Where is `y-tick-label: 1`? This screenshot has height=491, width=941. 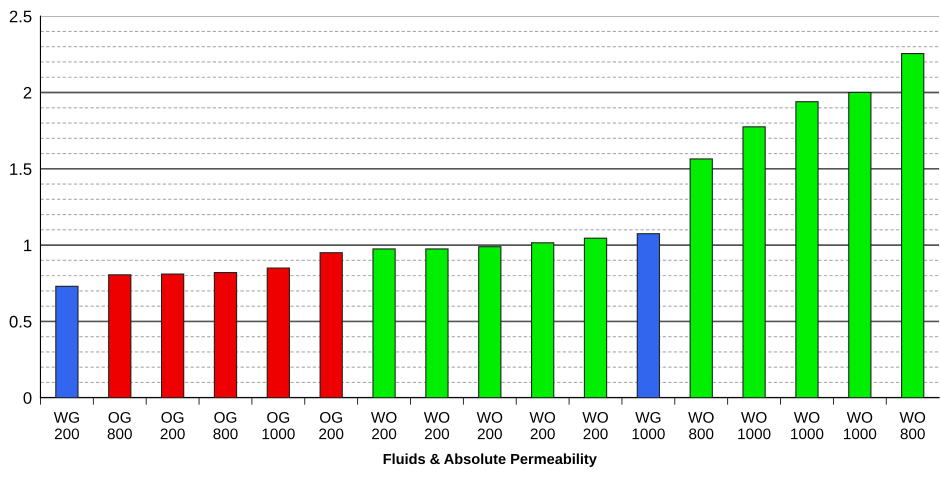
y-tick-label: 1 is located at coordinates (28, 246).